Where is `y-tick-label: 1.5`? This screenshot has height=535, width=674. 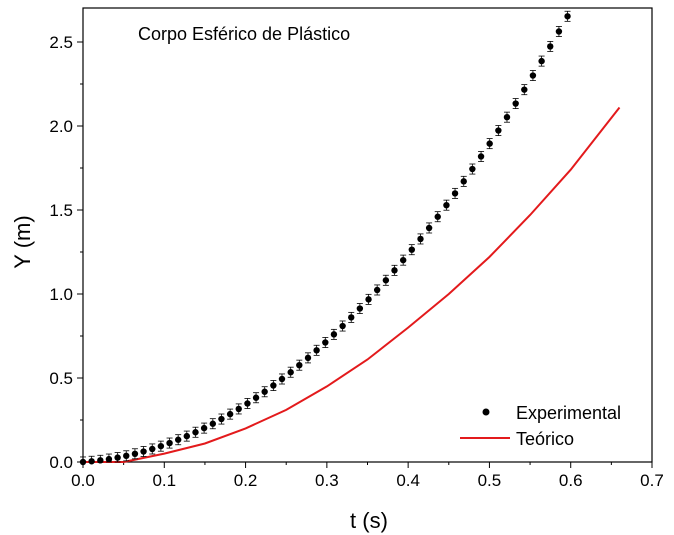 y-tick-label: 1.5 is located at coordinates (61, 210).